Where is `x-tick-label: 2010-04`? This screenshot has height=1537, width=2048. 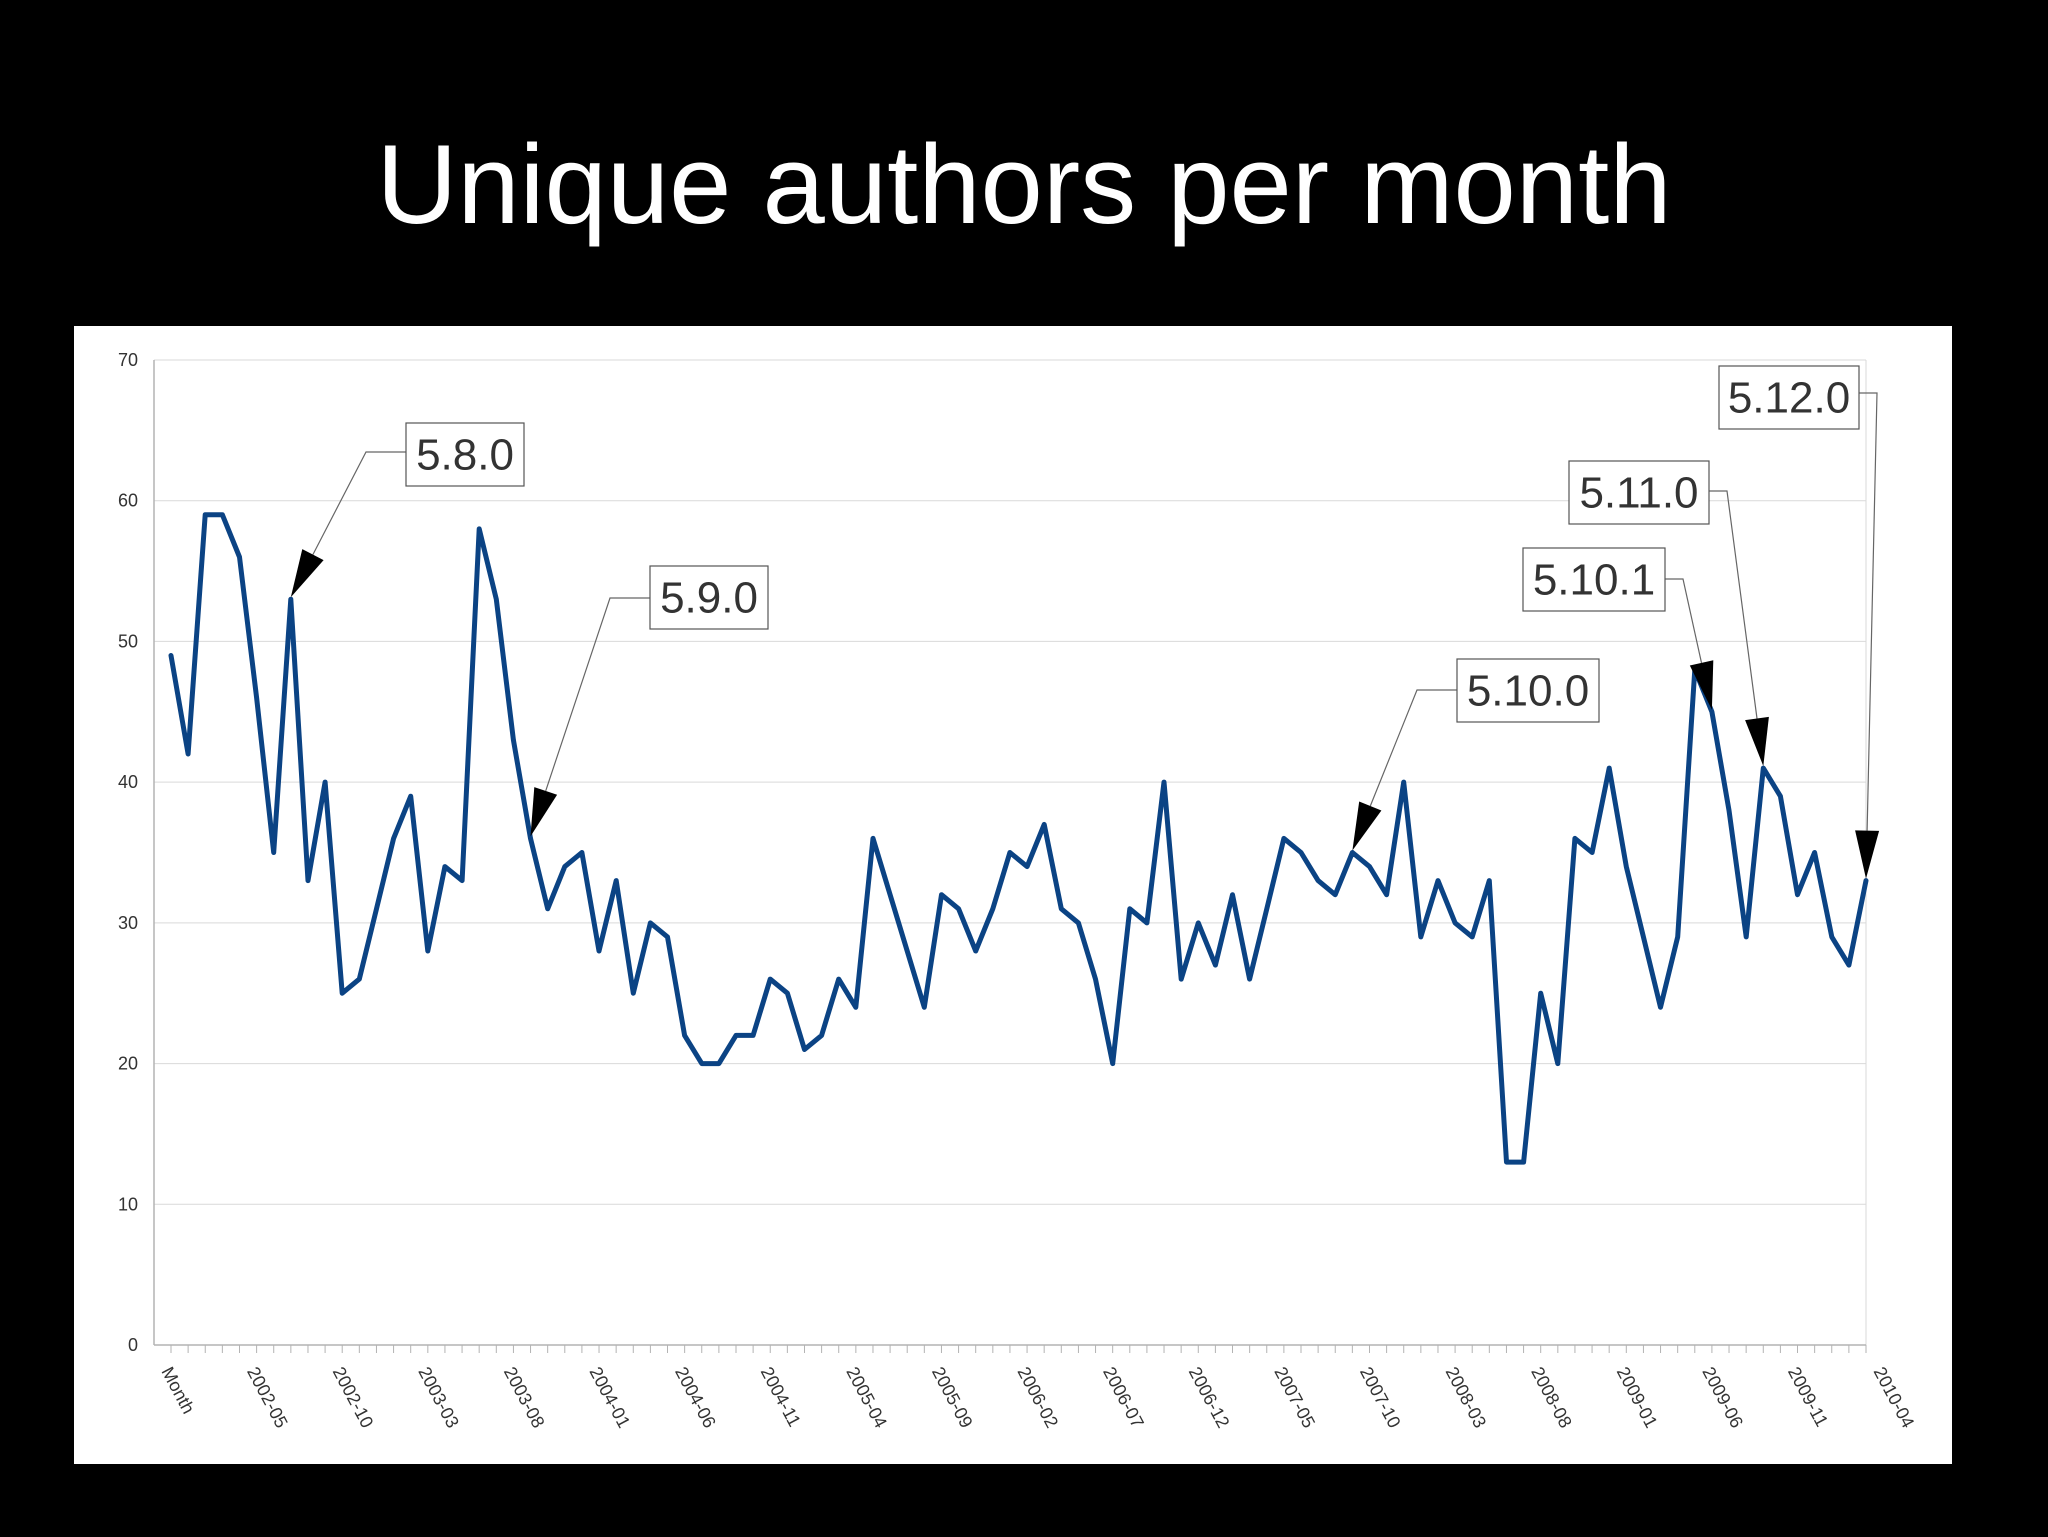 x-tick-label: 2010-04 is located at coordinates (1894, 1397).